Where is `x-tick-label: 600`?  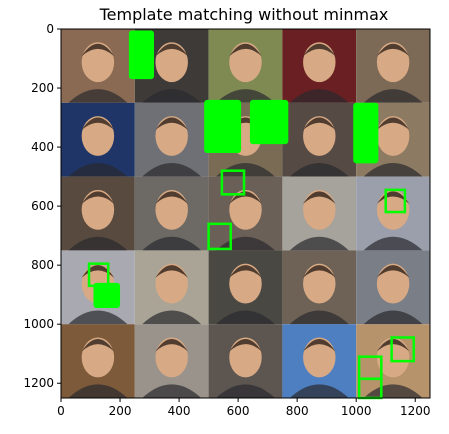 x-tick-label: 600 is located at coordinates (238, 411).